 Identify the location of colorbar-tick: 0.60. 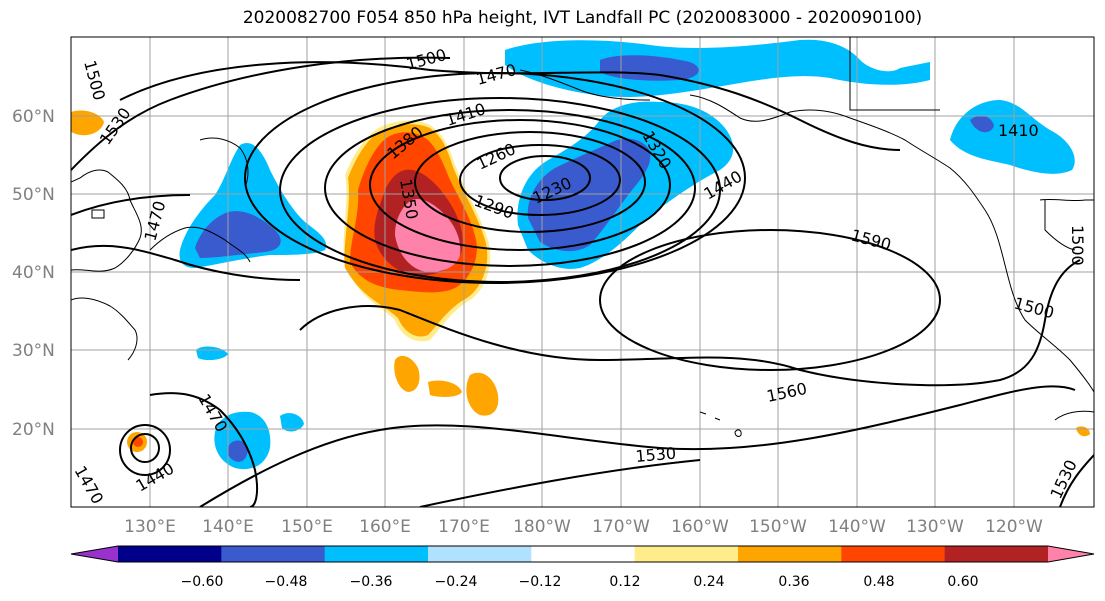
(962, 582).